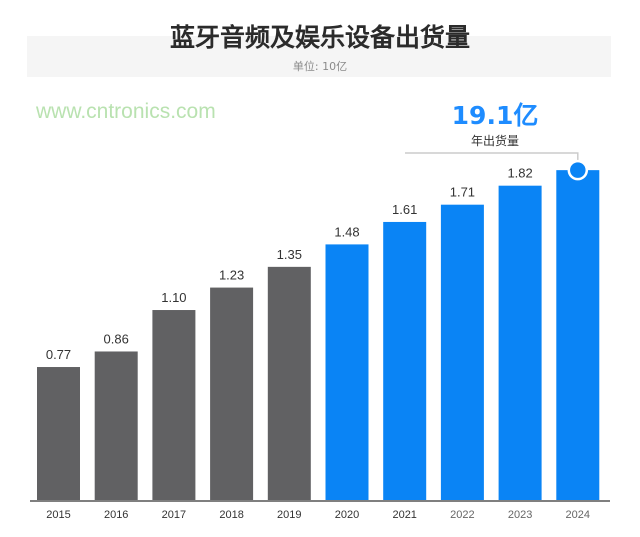 Image resolution: width=640 pixels, height=537 pixels. What do you see at coordinates (519, 173) in the screenshot?
I see `data-label-2023: 1.82` at bounding box center [519, 173].